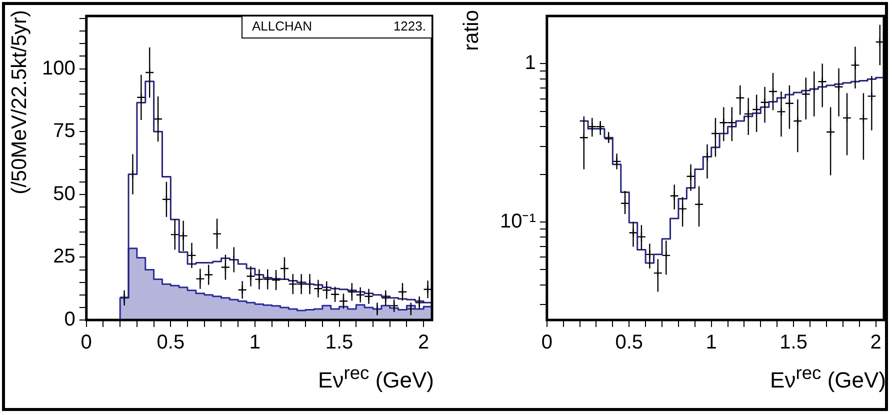  Describe the element at coordinates (64, 131) in the screenshot. I see `y-tick-label: 75` at that location.